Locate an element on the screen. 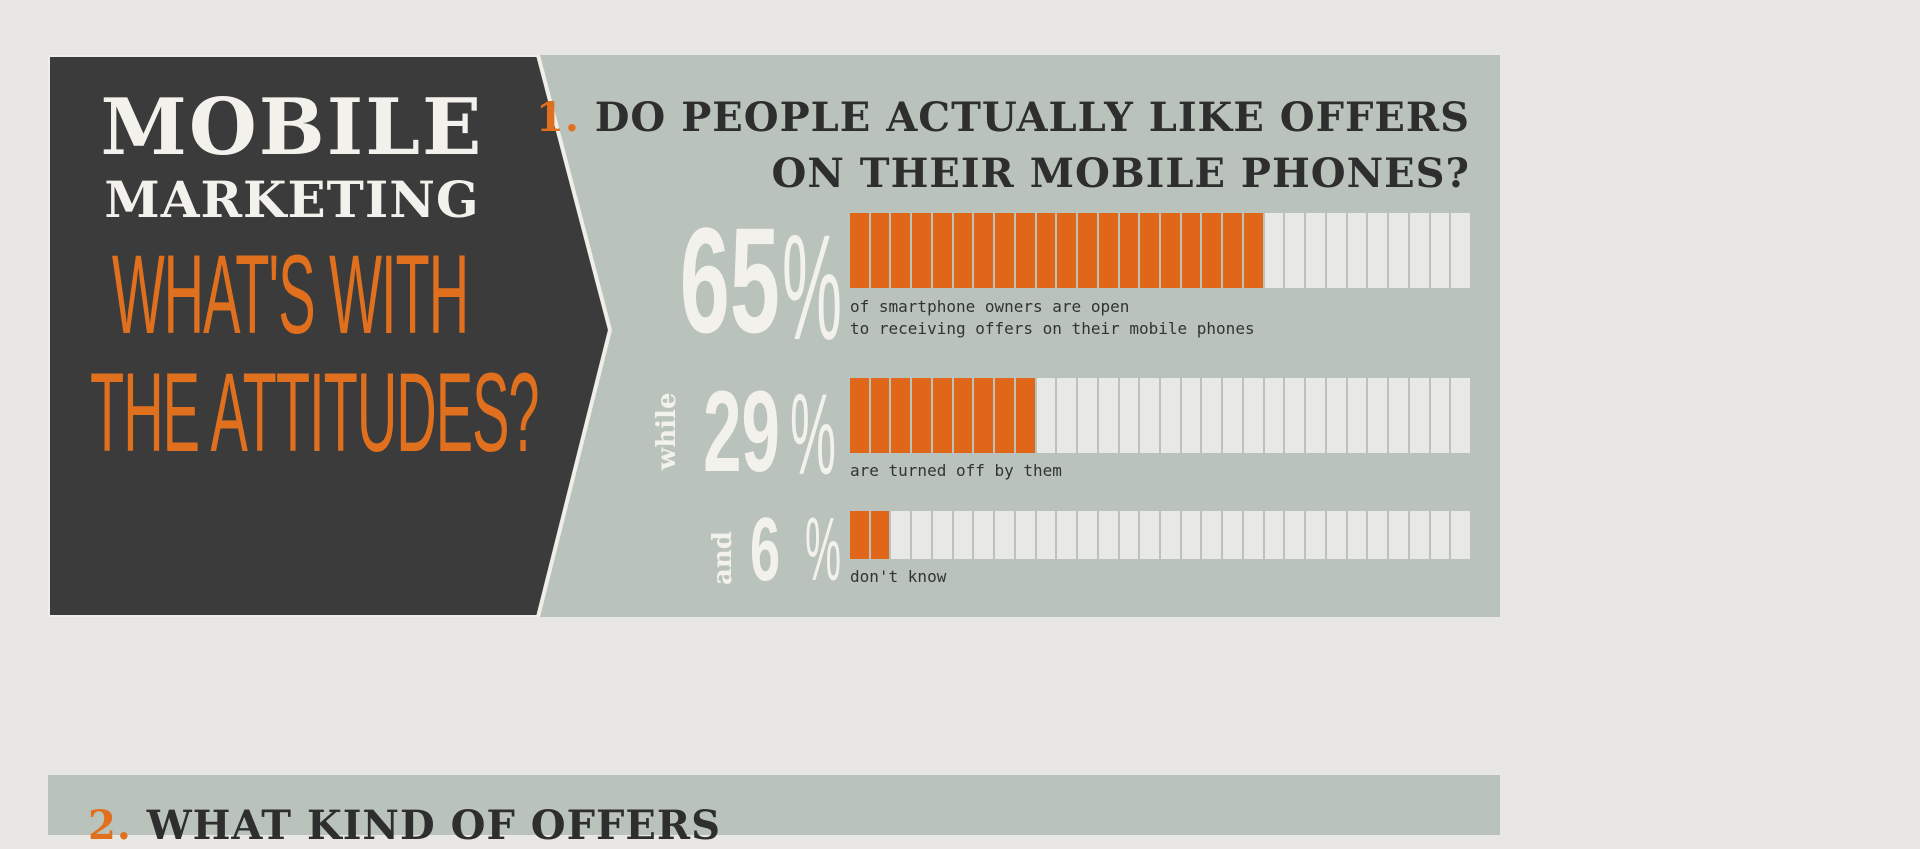  title-mobile: MOBILE is located at coordinates (292, 127).